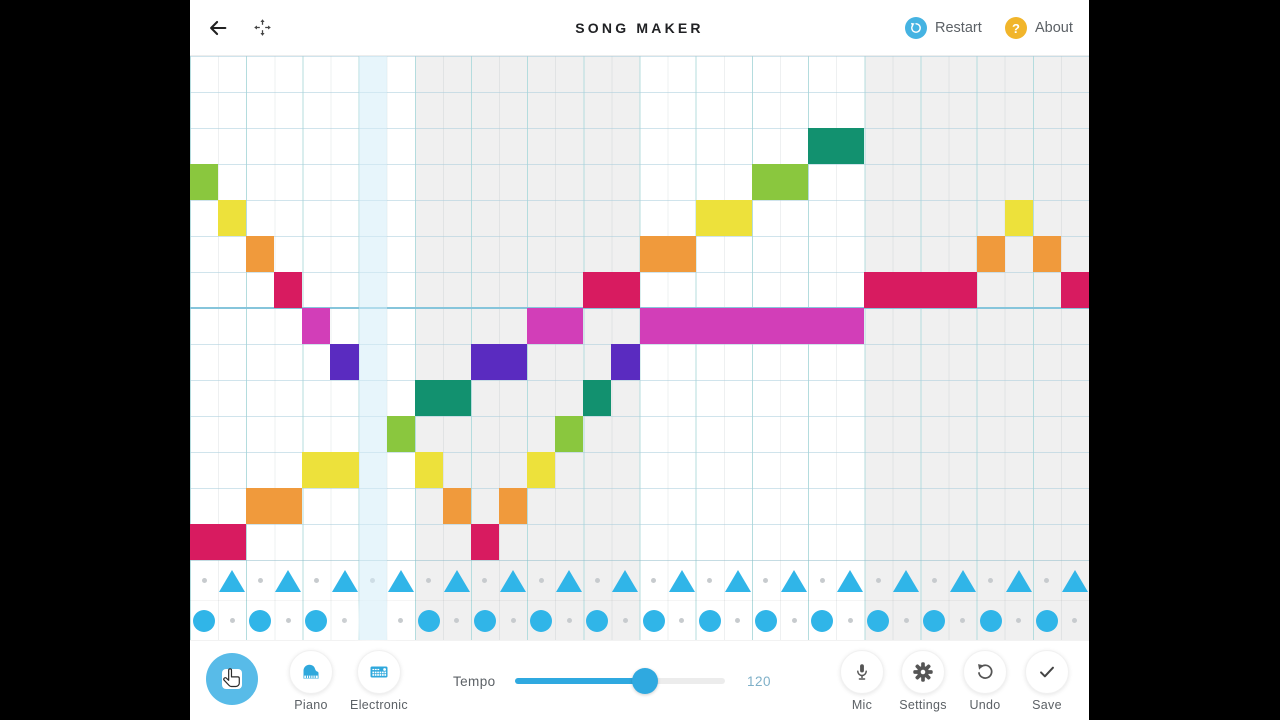 Image resolution: width=1280 pixels, height=720 pixels. What do you see at coordinates (862, 672) in the screenshot?
I see `mic-button` at bounding box center [862, 672].